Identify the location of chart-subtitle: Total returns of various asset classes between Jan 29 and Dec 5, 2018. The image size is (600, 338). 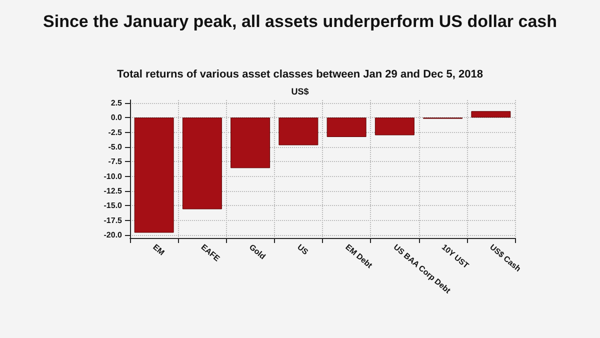
(300, 74).